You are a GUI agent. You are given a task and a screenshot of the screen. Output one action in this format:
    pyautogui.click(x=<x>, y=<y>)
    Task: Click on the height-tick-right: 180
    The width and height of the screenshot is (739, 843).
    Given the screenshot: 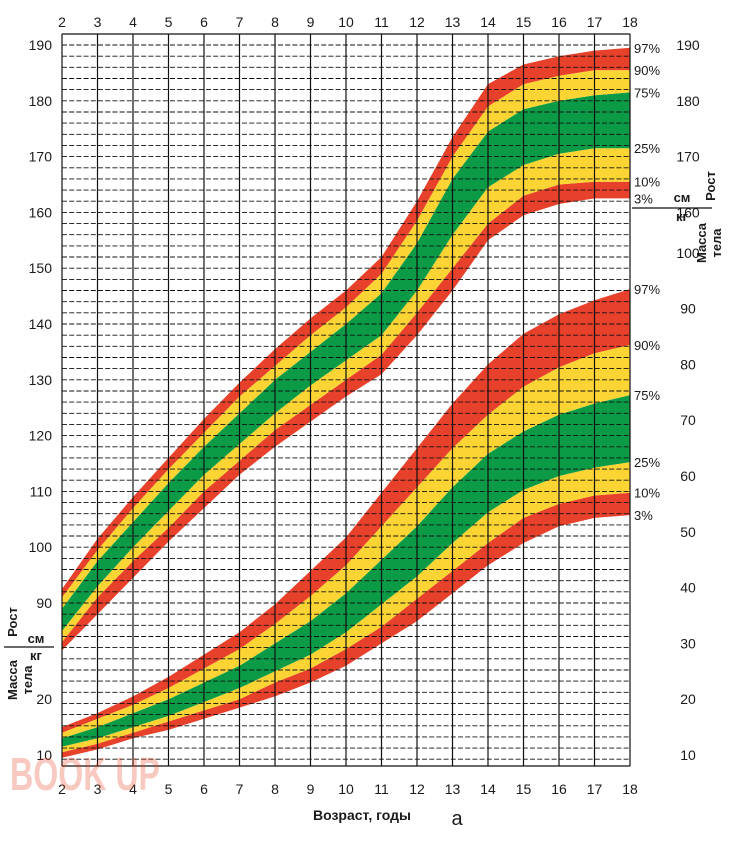 What is the action you would take?
    pyautogui.click(x=688, y=101)
    